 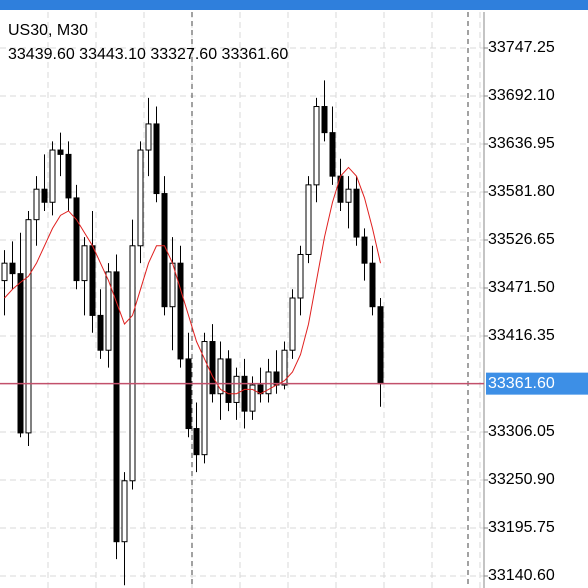 I want to click on y-tick-label: 33416.35, so click(x=521, y=335).